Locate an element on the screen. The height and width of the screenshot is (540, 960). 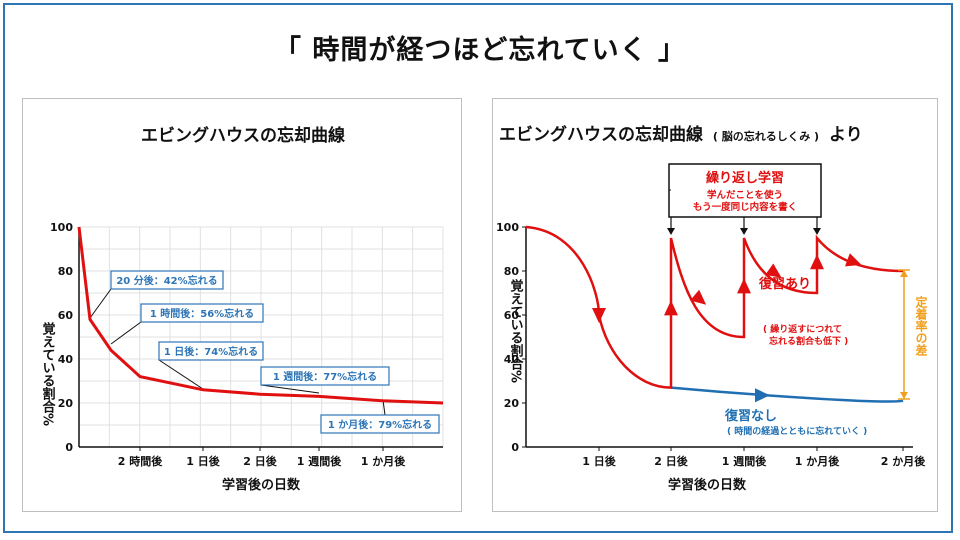
left-forgetting-curve is located at coordinates (260, 315).